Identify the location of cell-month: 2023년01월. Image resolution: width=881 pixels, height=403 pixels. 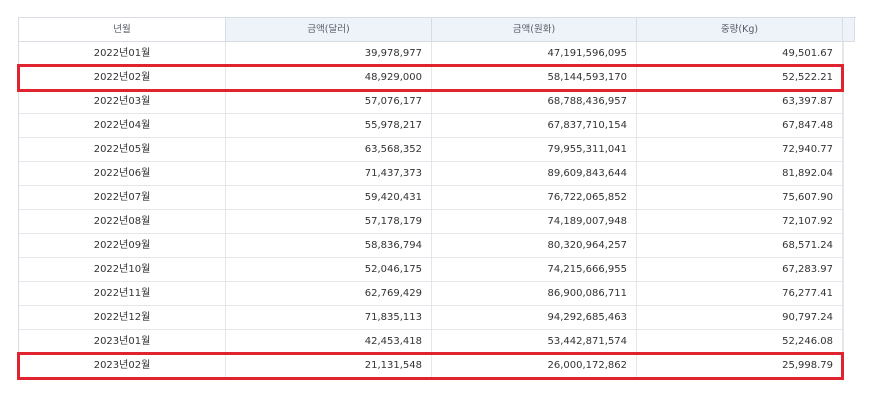
(122, 342).